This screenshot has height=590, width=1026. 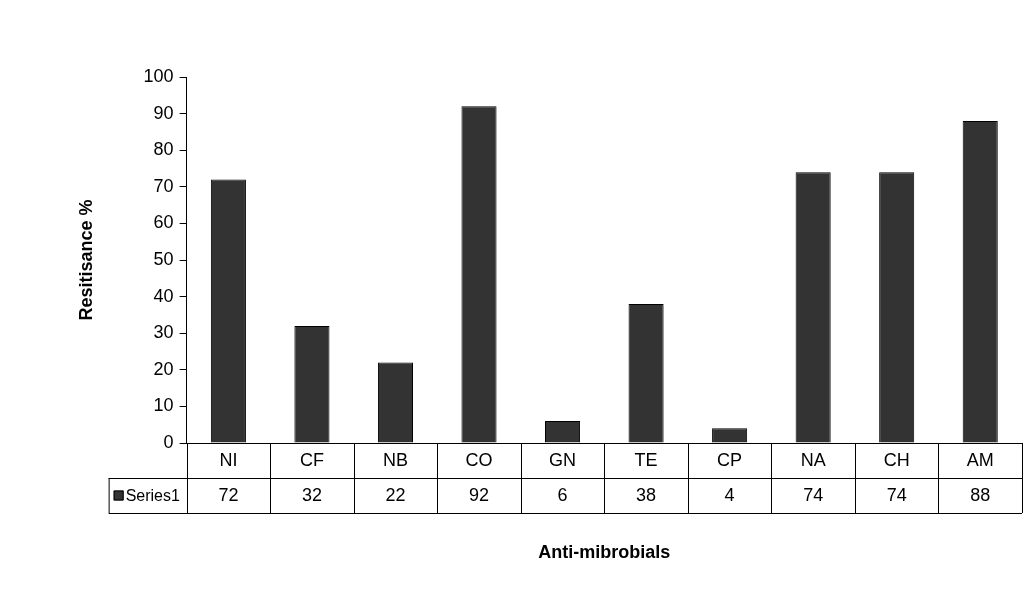 I want to click on y-tick-label: 70, so click(x=163, y=185).